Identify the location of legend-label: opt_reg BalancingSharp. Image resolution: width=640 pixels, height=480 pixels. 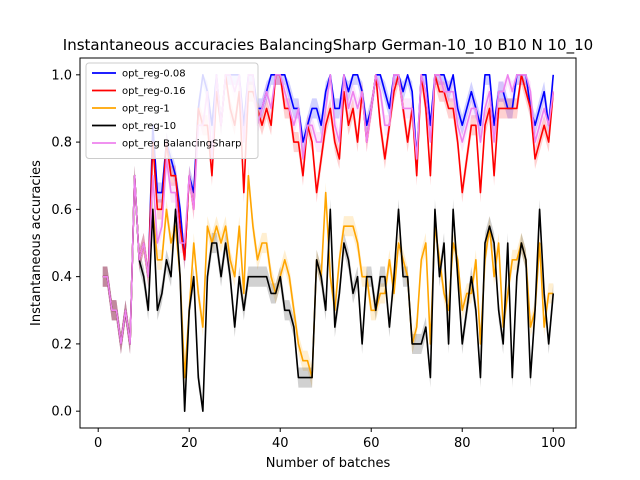
(181, 144).